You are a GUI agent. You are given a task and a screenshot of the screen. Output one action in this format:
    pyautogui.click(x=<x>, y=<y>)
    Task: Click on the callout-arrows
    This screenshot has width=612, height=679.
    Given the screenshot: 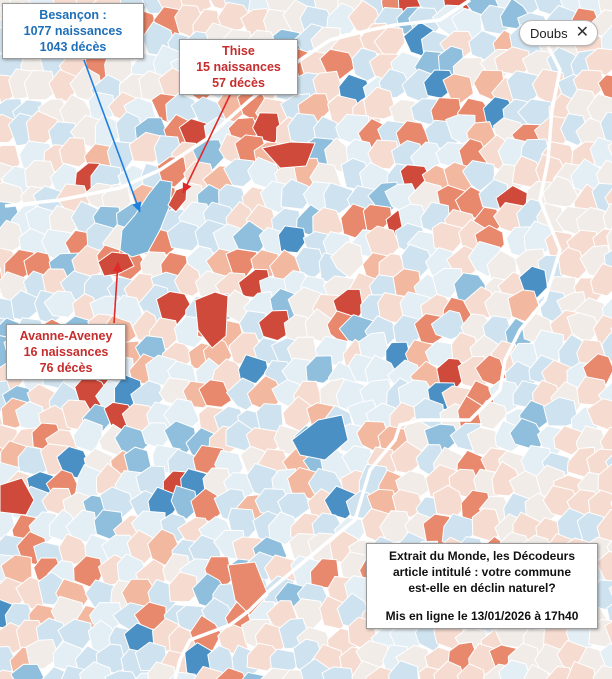 What is the action you would take?
    pyautogui.click(x=157, y=191)
    